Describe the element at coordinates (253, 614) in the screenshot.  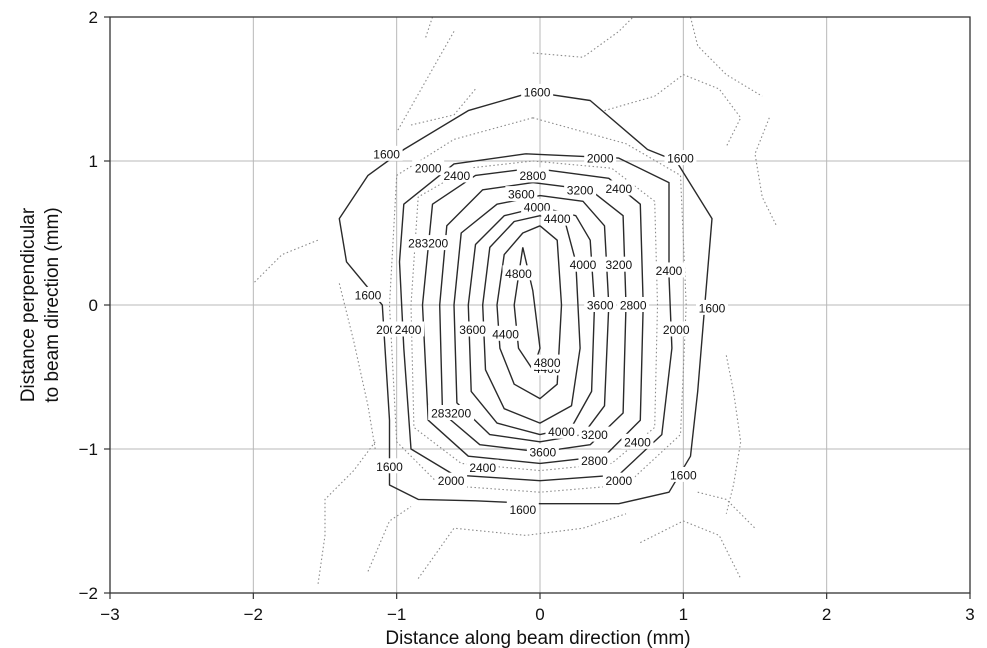
I see `x-tick-label: −2` at that location.